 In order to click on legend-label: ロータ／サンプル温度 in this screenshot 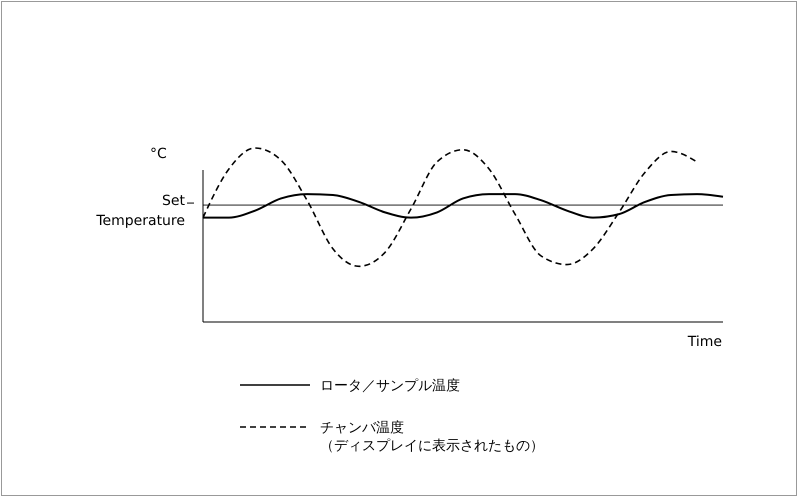, I will do `click(390, 386)`.